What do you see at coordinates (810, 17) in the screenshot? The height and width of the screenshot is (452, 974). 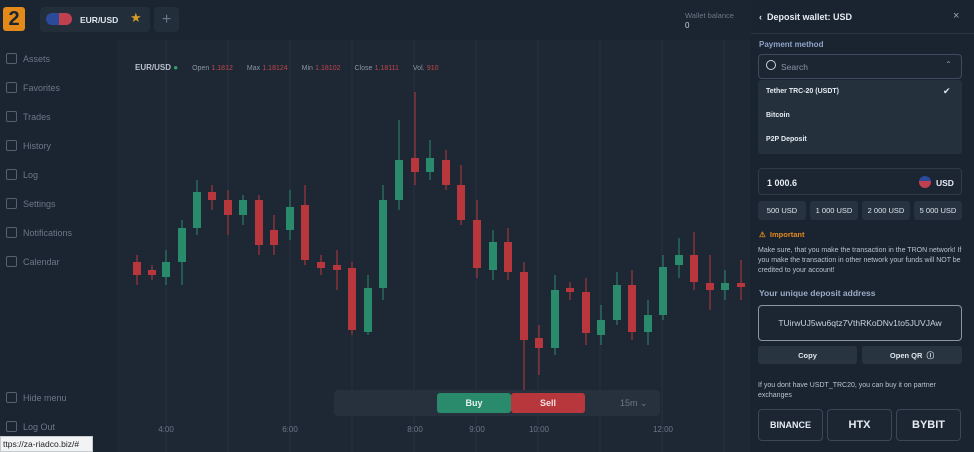 I see `panel-title-text: Deposit wallet: USD` at bounding box center [810, 17].